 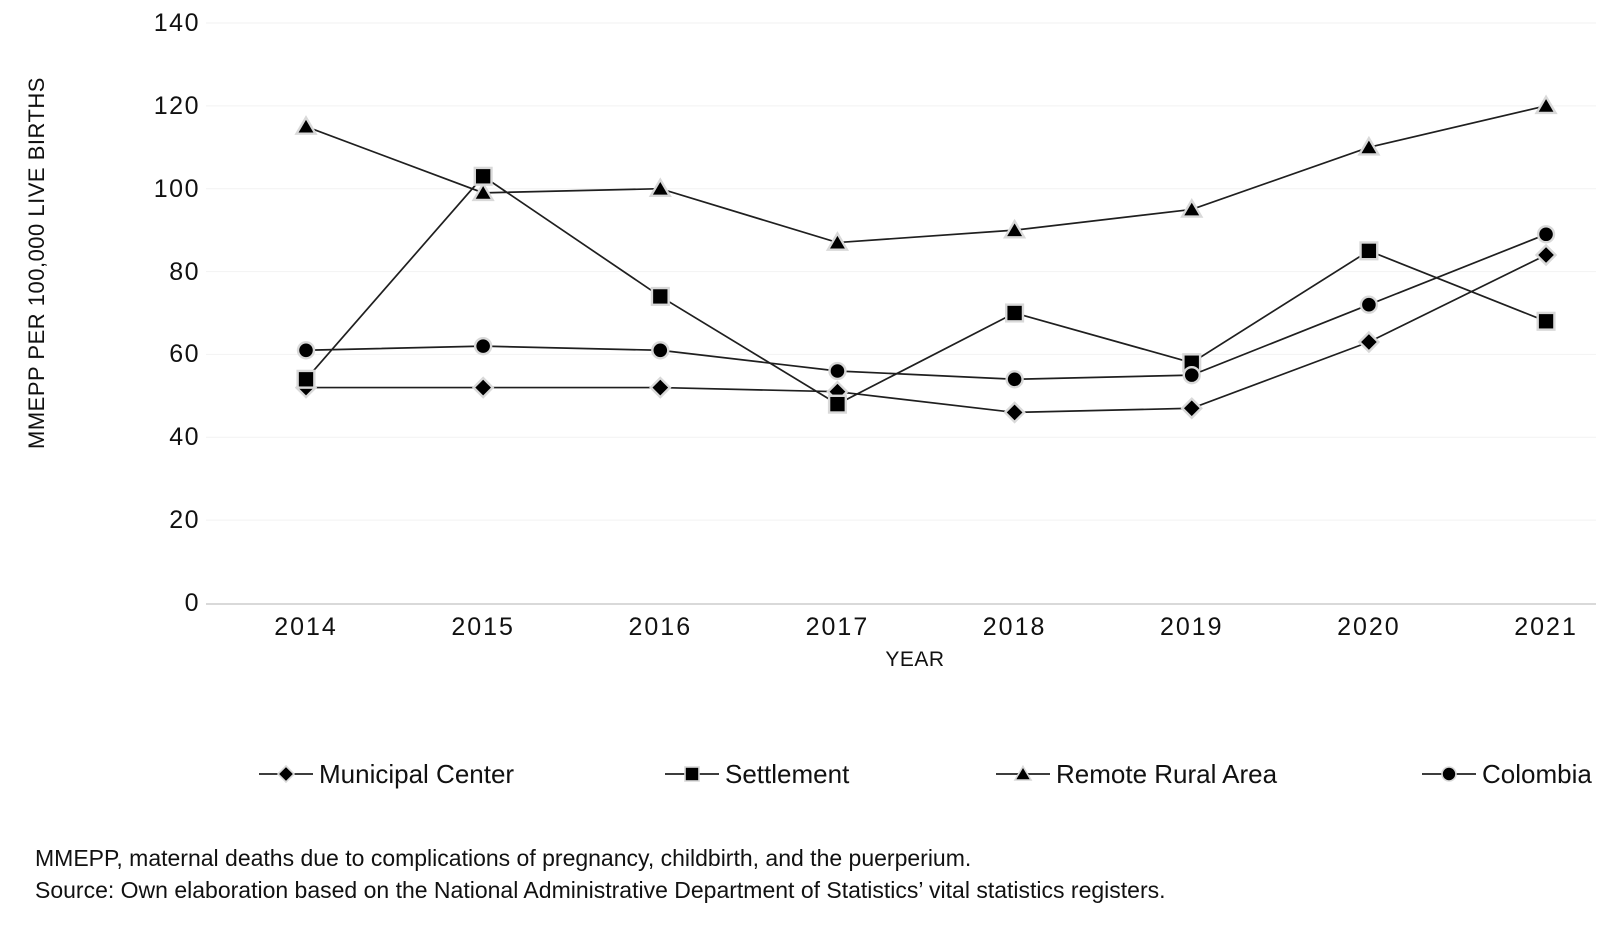 I want to click on y-tick-label: 120, so click(x=176, y=105).